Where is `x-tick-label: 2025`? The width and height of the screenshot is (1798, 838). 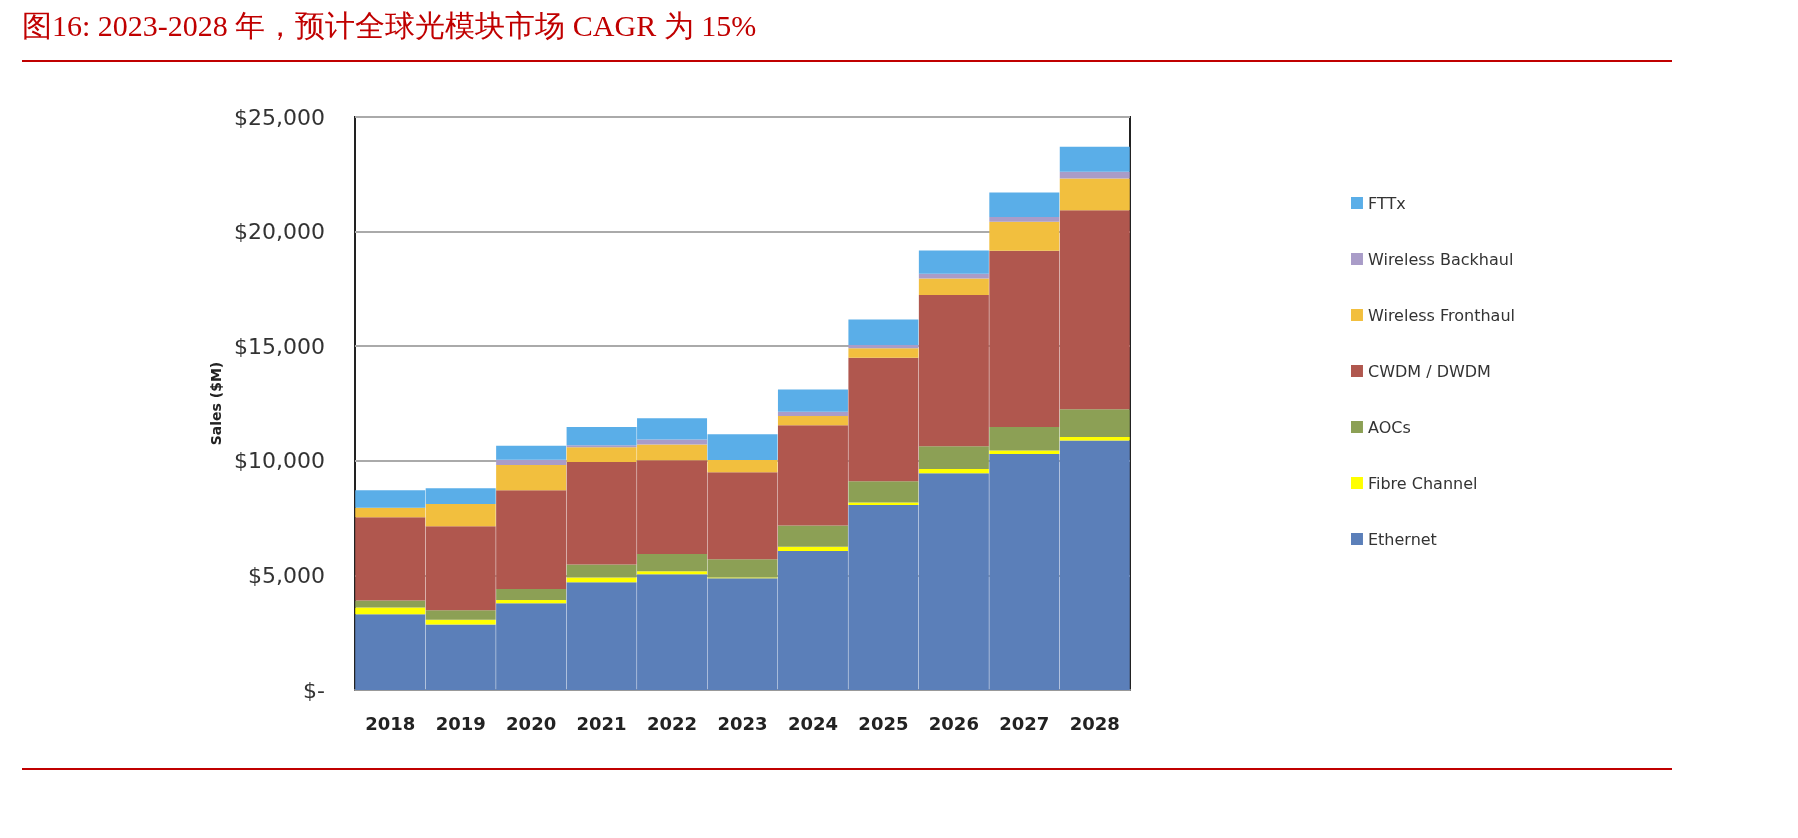
x-tick-label: 2025 is located at coordinates (883, 723).